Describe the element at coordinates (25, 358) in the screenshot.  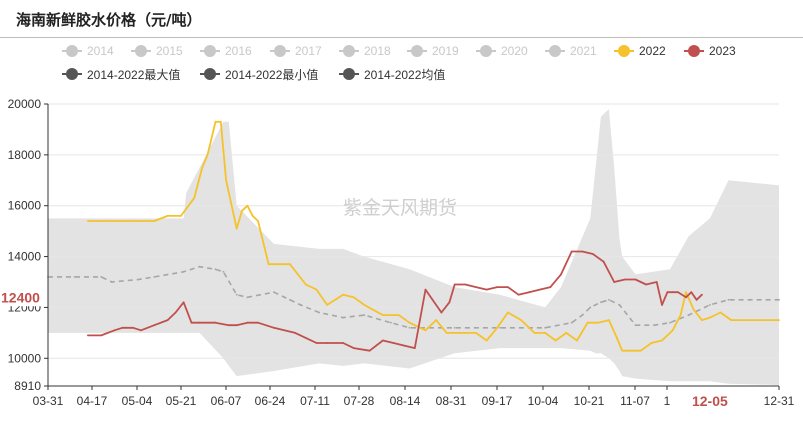
I see `y-tick-label: 10000` at that location.